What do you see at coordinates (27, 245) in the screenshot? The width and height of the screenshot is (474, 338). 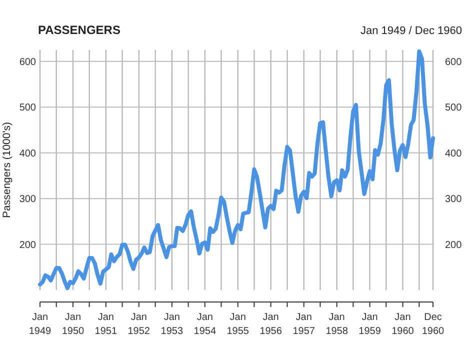 I see `y-tick-label: 200` at bounding box center [27, 245].